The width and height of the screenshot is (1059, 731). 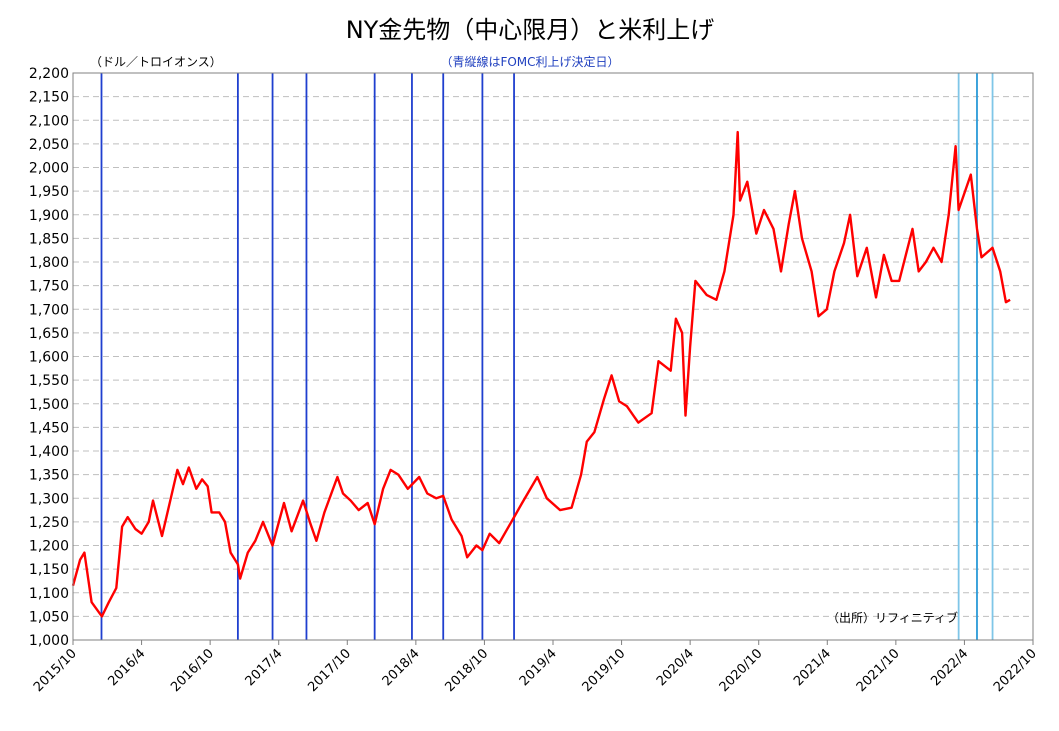 I want to click on x-tick-label: 2021/10, so click(x=878, y=670).